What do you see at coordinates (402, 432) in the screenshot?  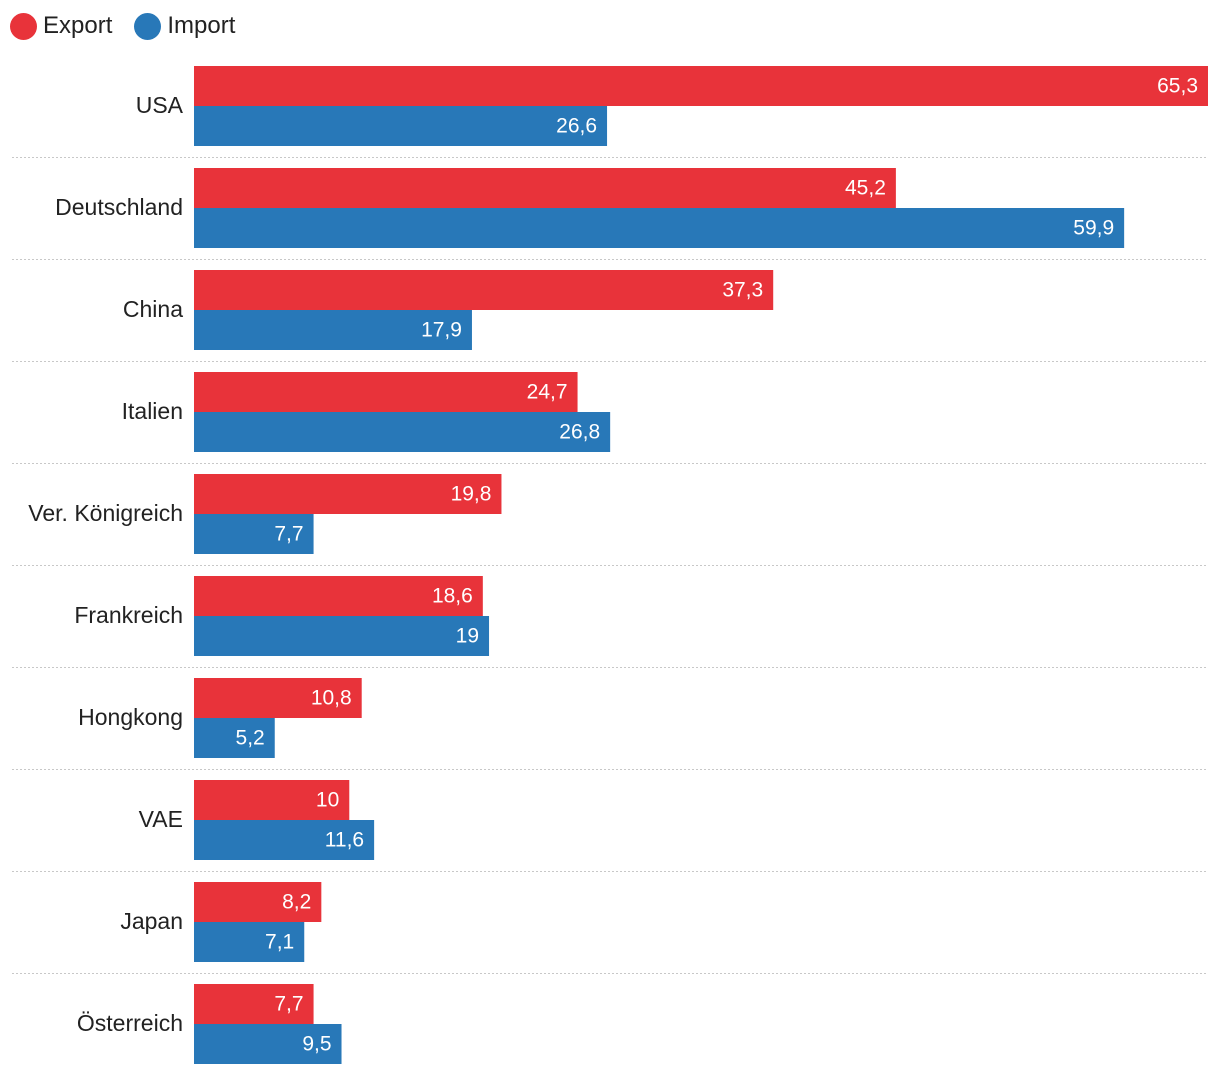 I see `bar-import-italien` at bounding box center [402, 432].